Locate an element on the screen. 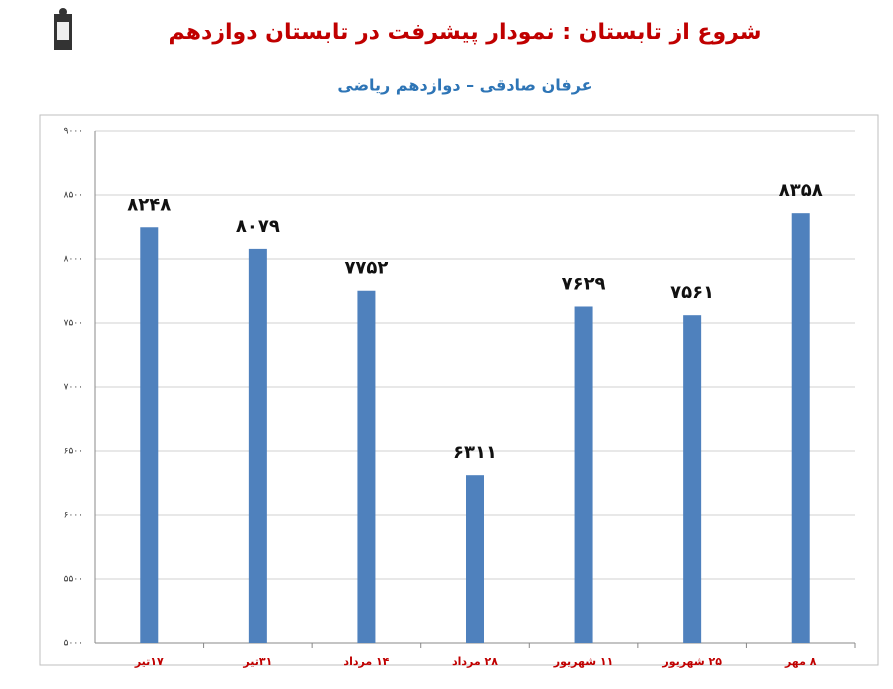 The height and width of the screenshot is (689, 893). data-label: ۷۵۶۱ is located at coordinates (692, 292).